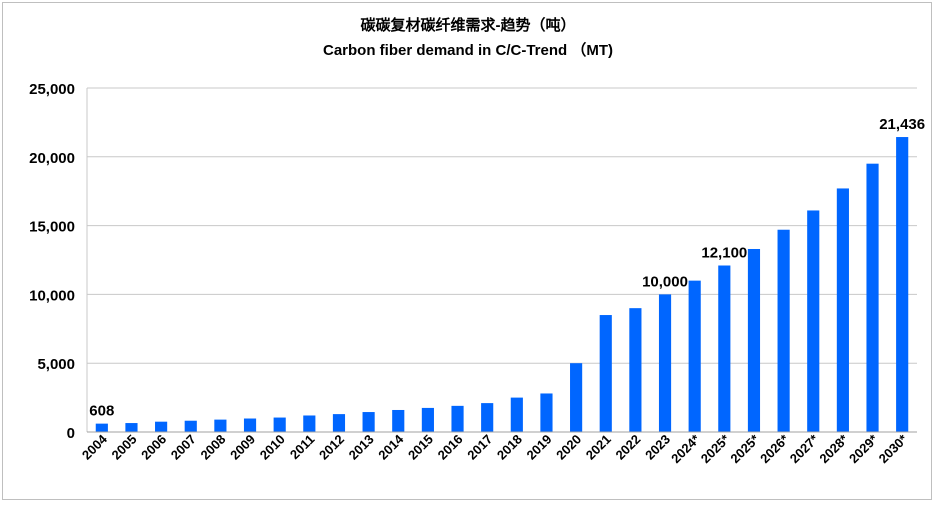 The height and width of the screenshot is (506, 936). Describe the element at coordinates (124, 447) in the screenshot. I see `x-tick-label: 2005` at that location.